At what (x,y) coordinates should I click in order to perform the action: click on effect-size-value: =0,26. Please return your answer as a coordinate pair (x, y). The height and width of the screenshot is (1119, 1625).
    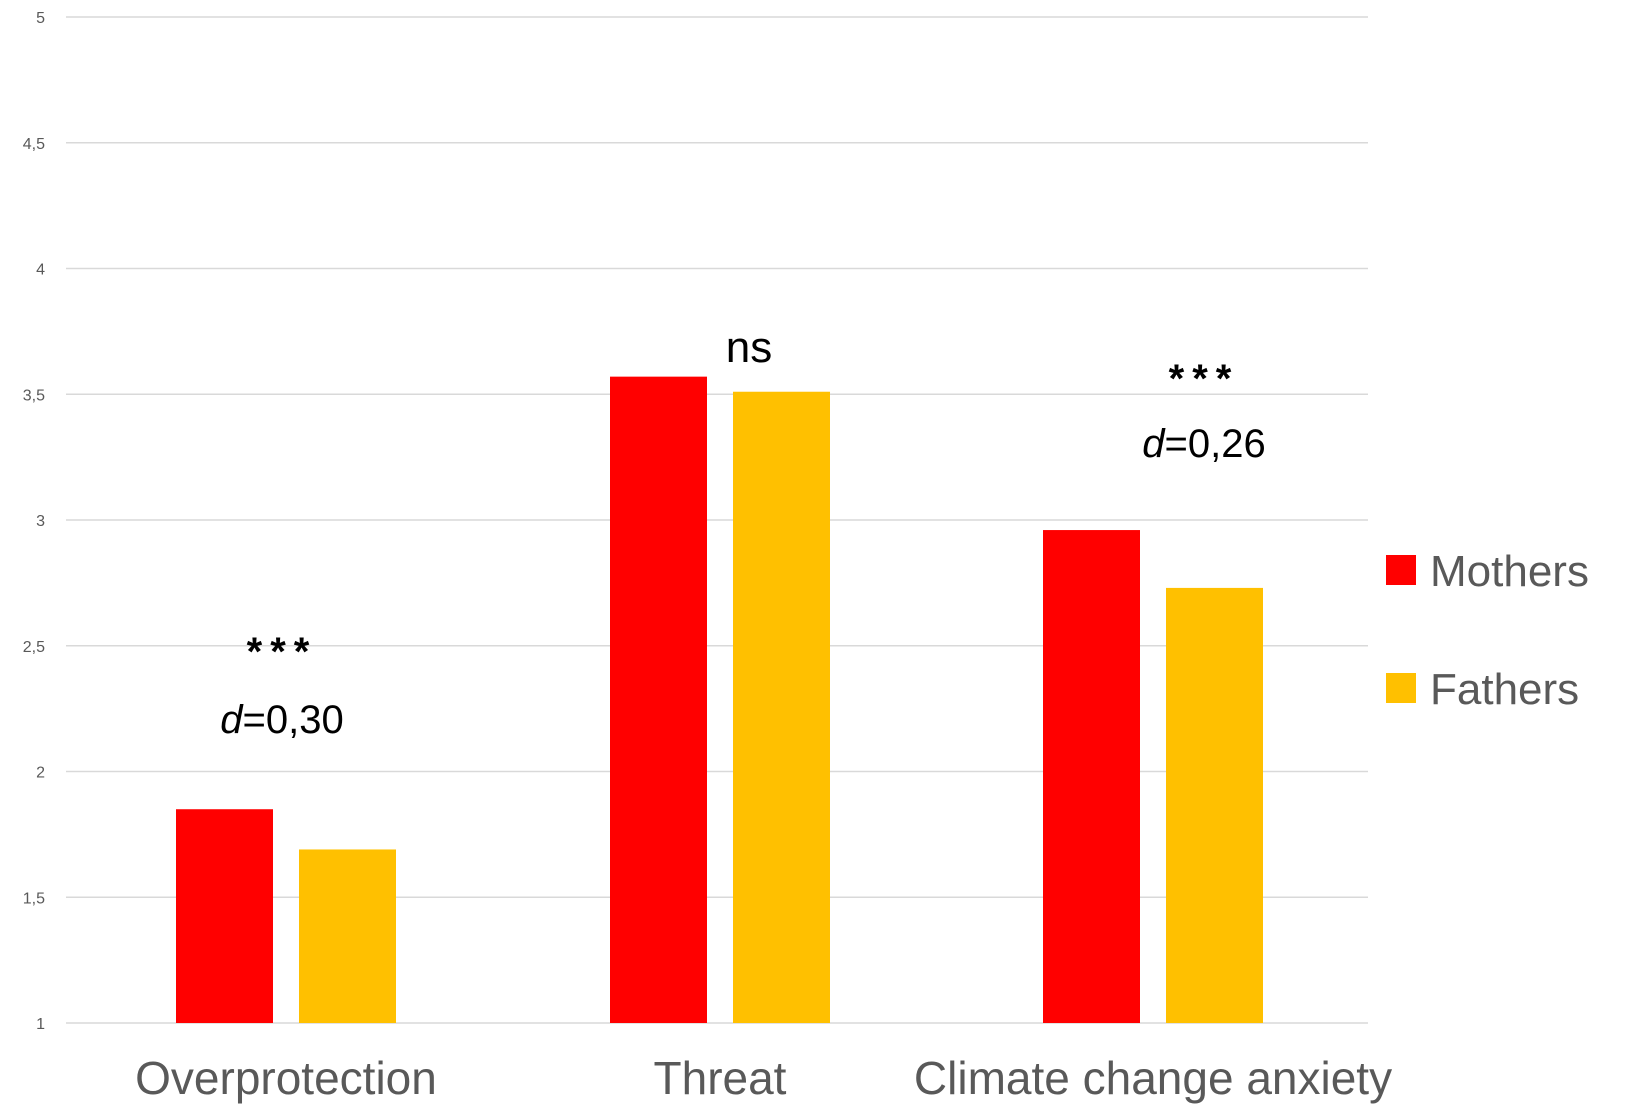
    Looking at the image, I should click on (1215, 444).